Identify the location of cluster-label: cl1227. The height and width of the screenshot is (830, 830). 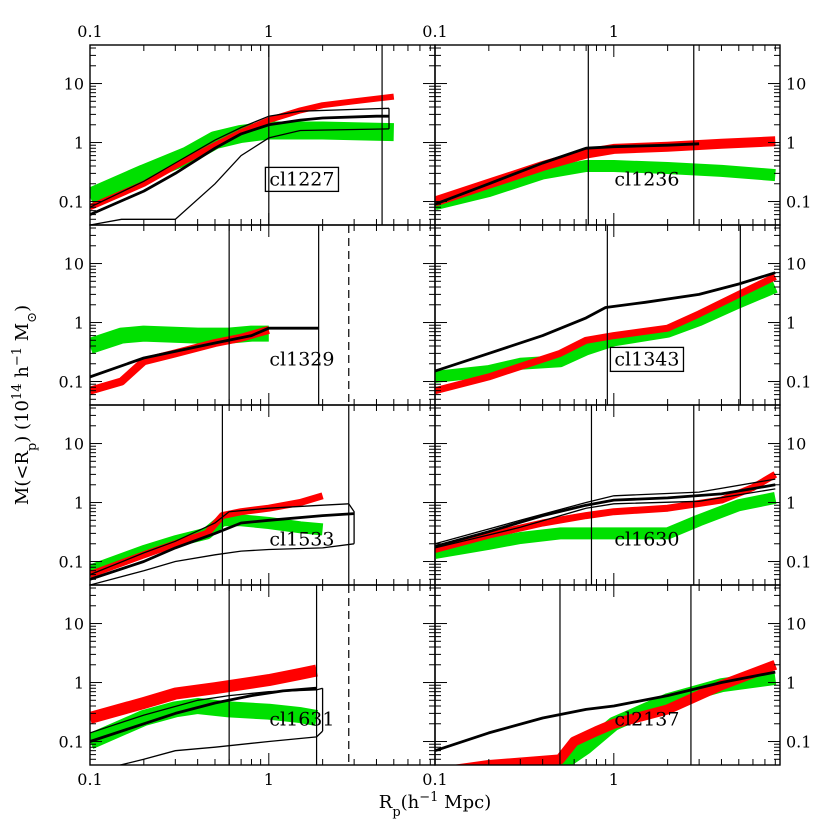
(301, 179).